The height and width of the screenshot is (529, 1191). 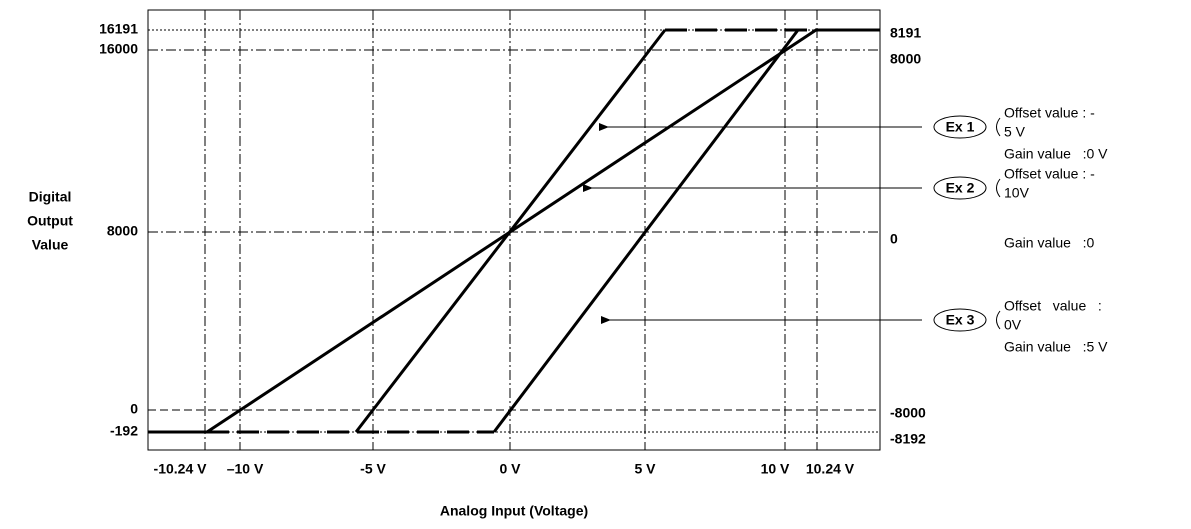 I want to click on gain-text: Gain value :5 V, so click(x=1056, y=347).